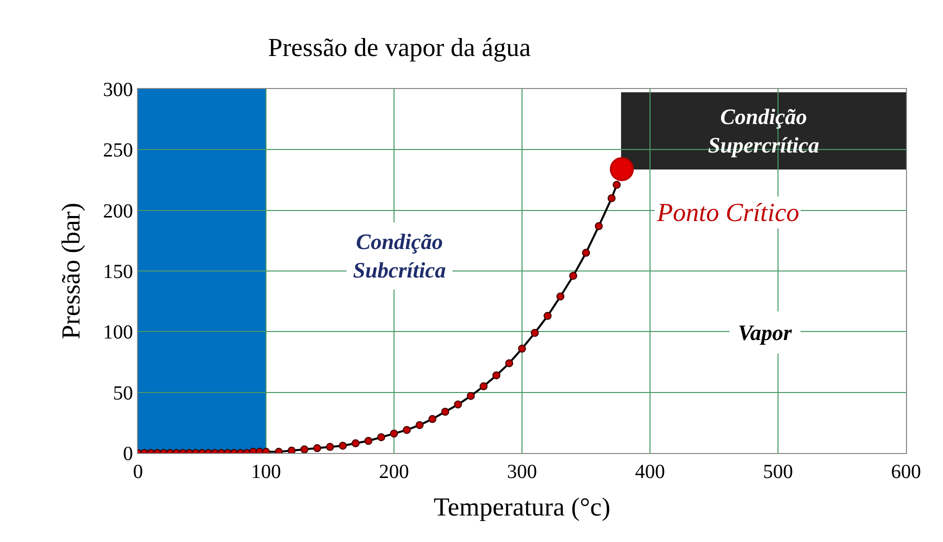 The image size is (943, 542). What do you see at coordinates (778, 472) in the screenshot?
I see `x-tick-label: 500` at bounding box center [778, 472].